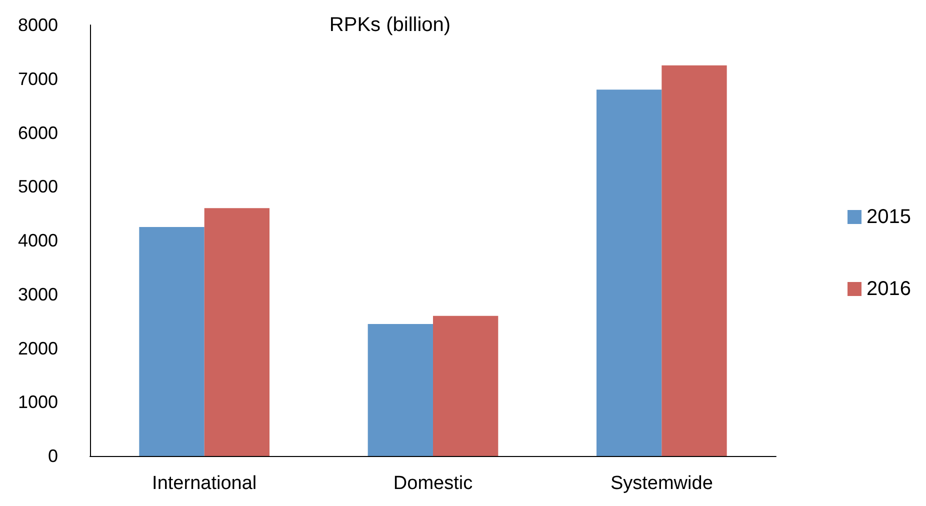 This screenshot has width=926, height=506. Describe the element at coordinates (38, 132) in the screenshot. I see `y-tick-label: 6000` at that location.